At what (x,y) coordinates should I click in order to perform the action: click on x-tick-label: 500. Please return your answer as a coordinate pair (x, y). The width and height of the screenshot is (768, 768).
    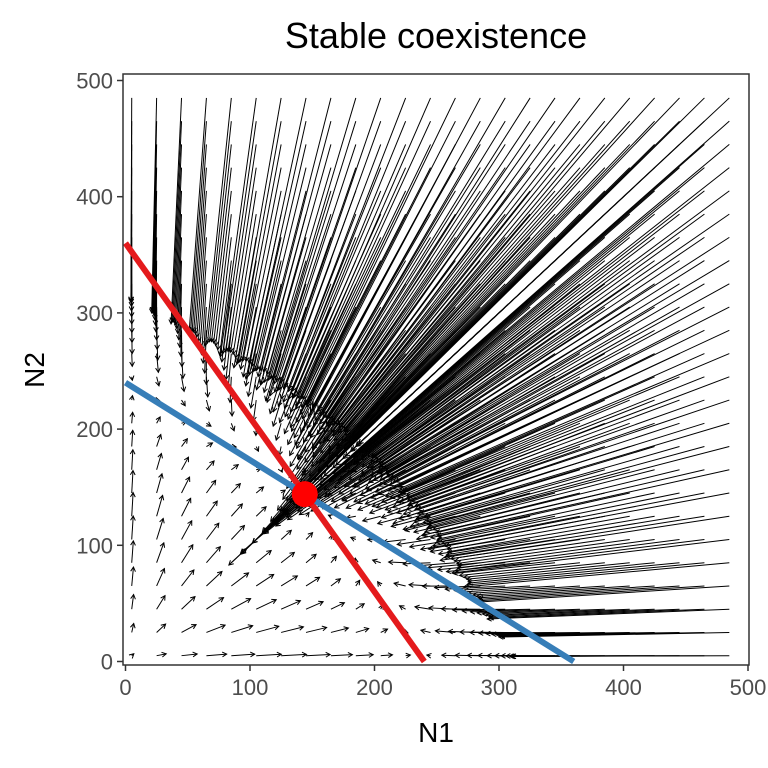
    Looking at the image, I should click on (748, 687).